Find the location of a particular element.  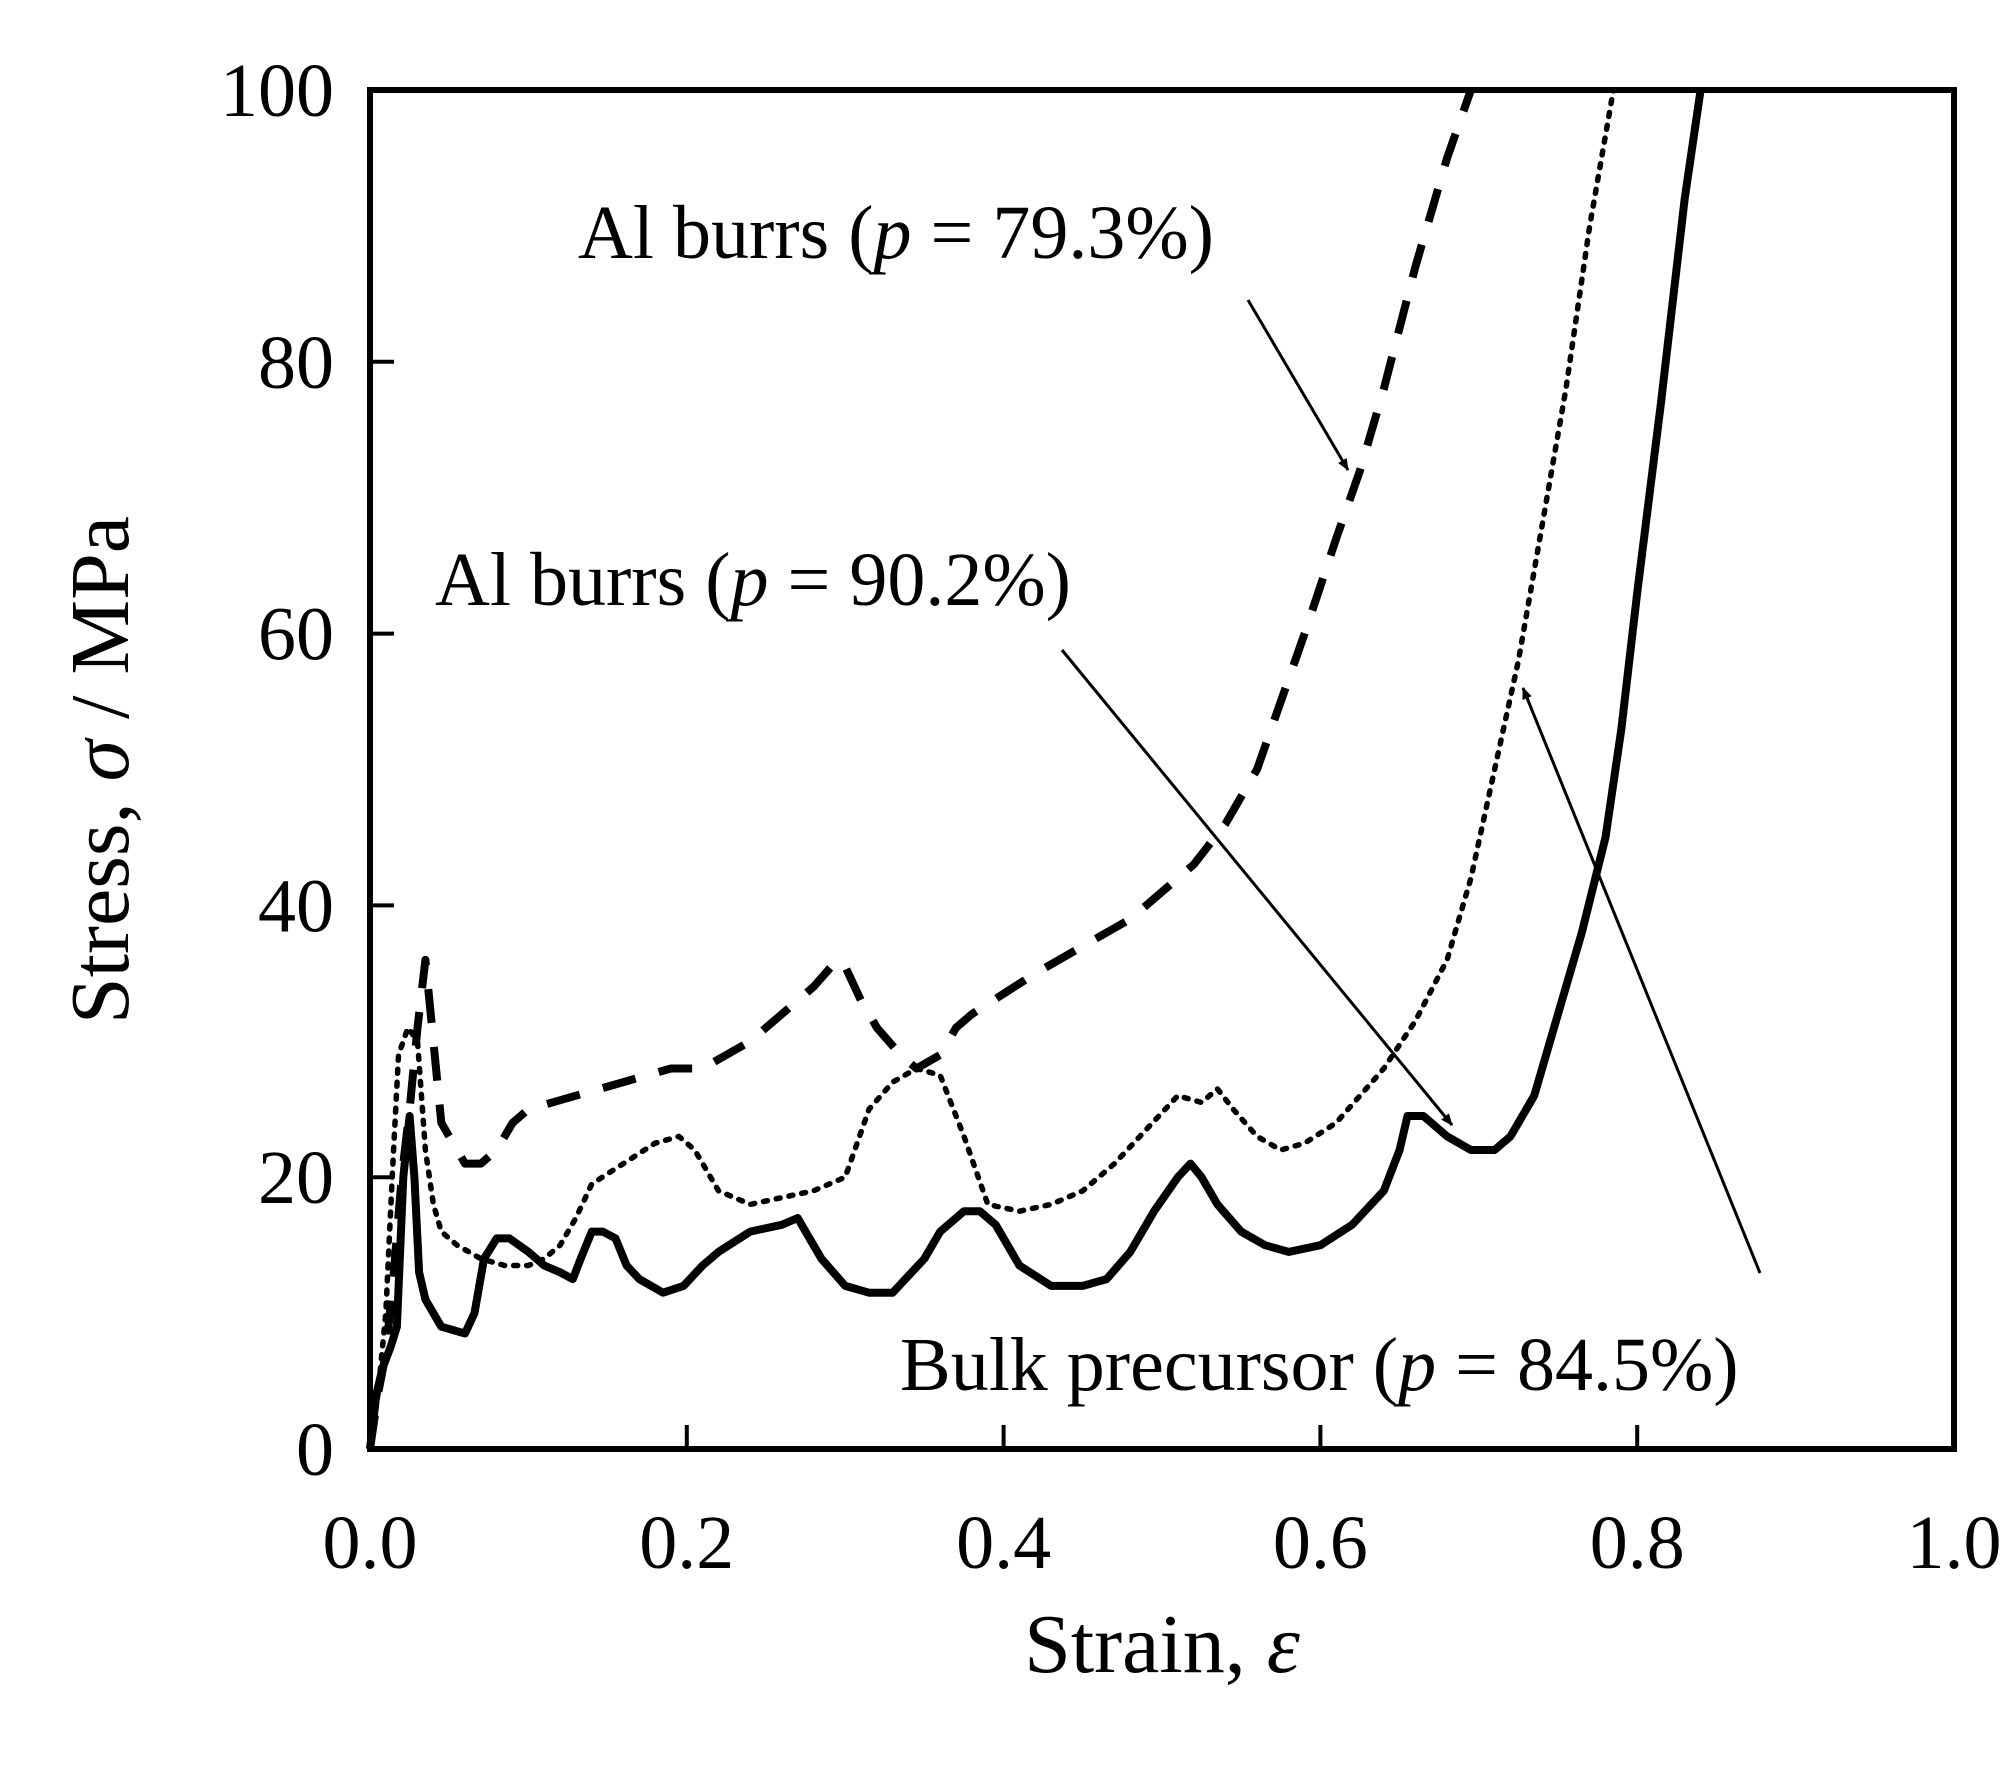

x-tick-label: 0.2 is located at coordinates (686, 1543).